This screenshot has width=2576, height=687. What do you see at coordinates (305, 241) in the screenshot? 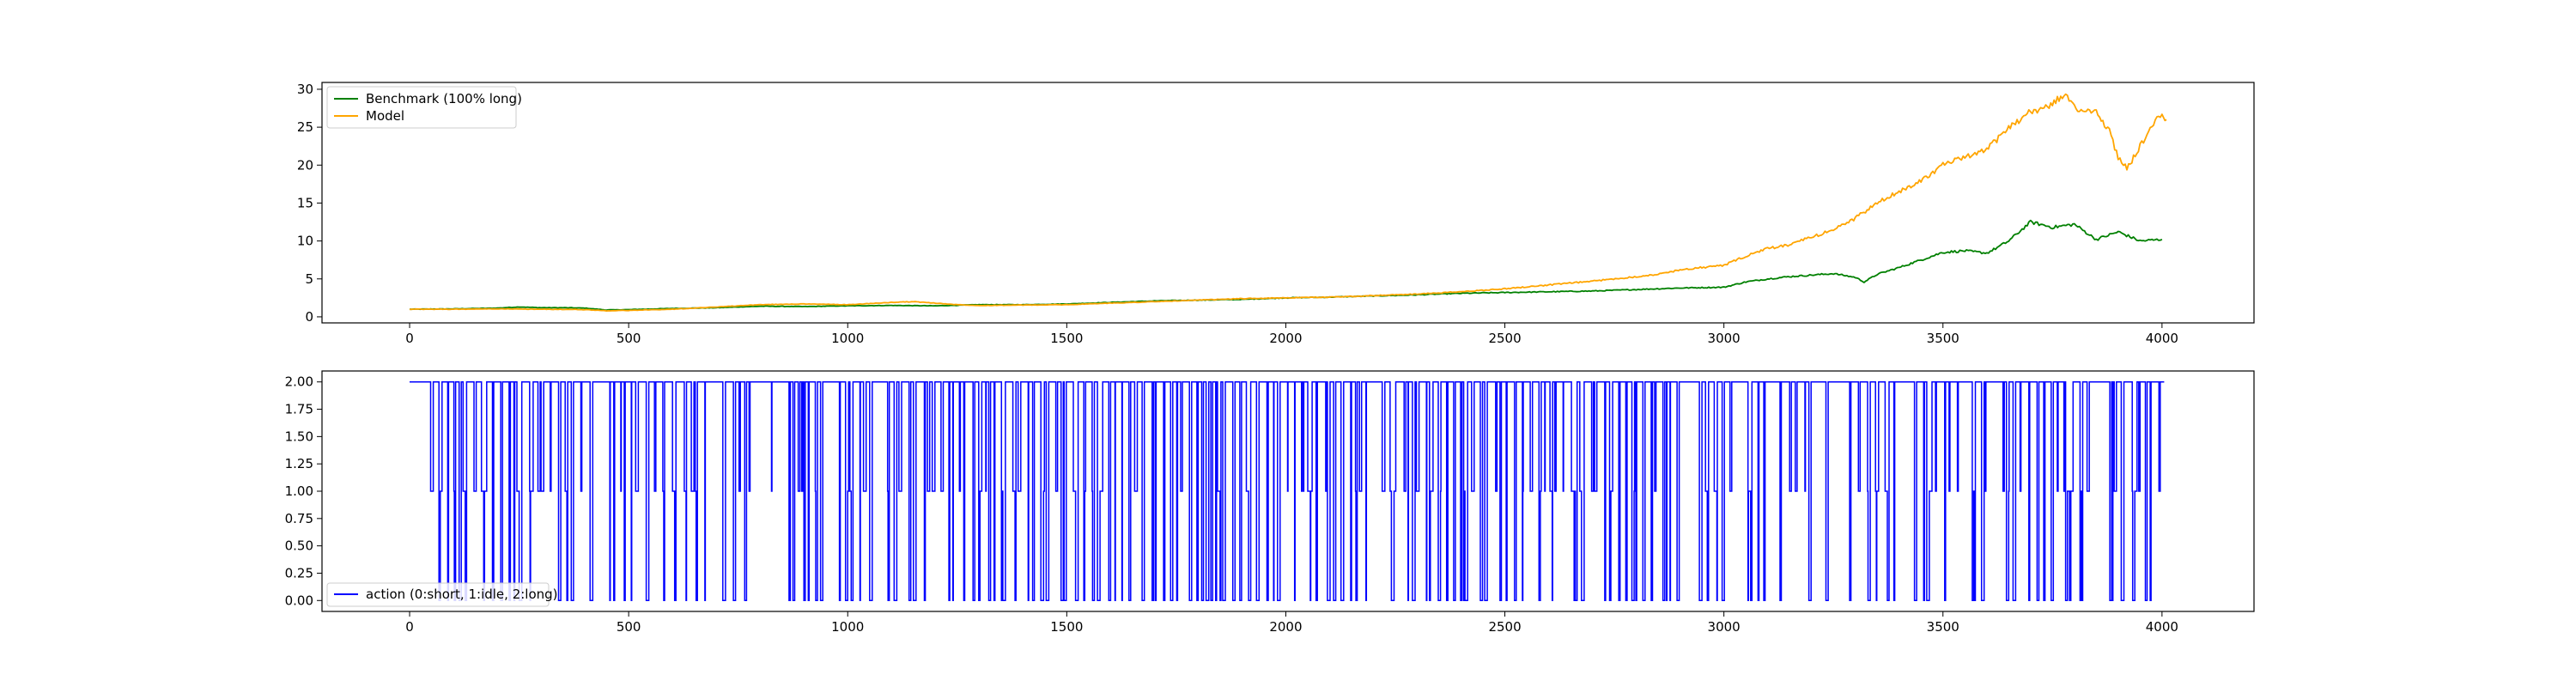
I see `y-tick-label: 10` at bounding box center [305, 241].